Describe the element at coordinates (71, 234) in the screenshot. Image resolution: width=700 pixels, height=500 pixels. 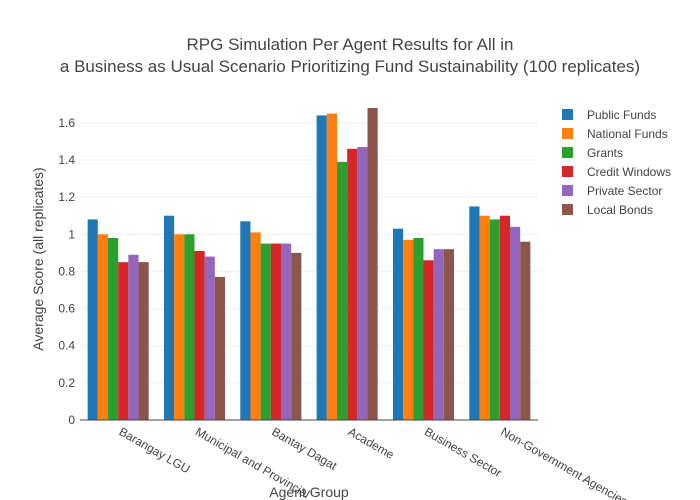
I see `y-tick-label: 1` at that location.